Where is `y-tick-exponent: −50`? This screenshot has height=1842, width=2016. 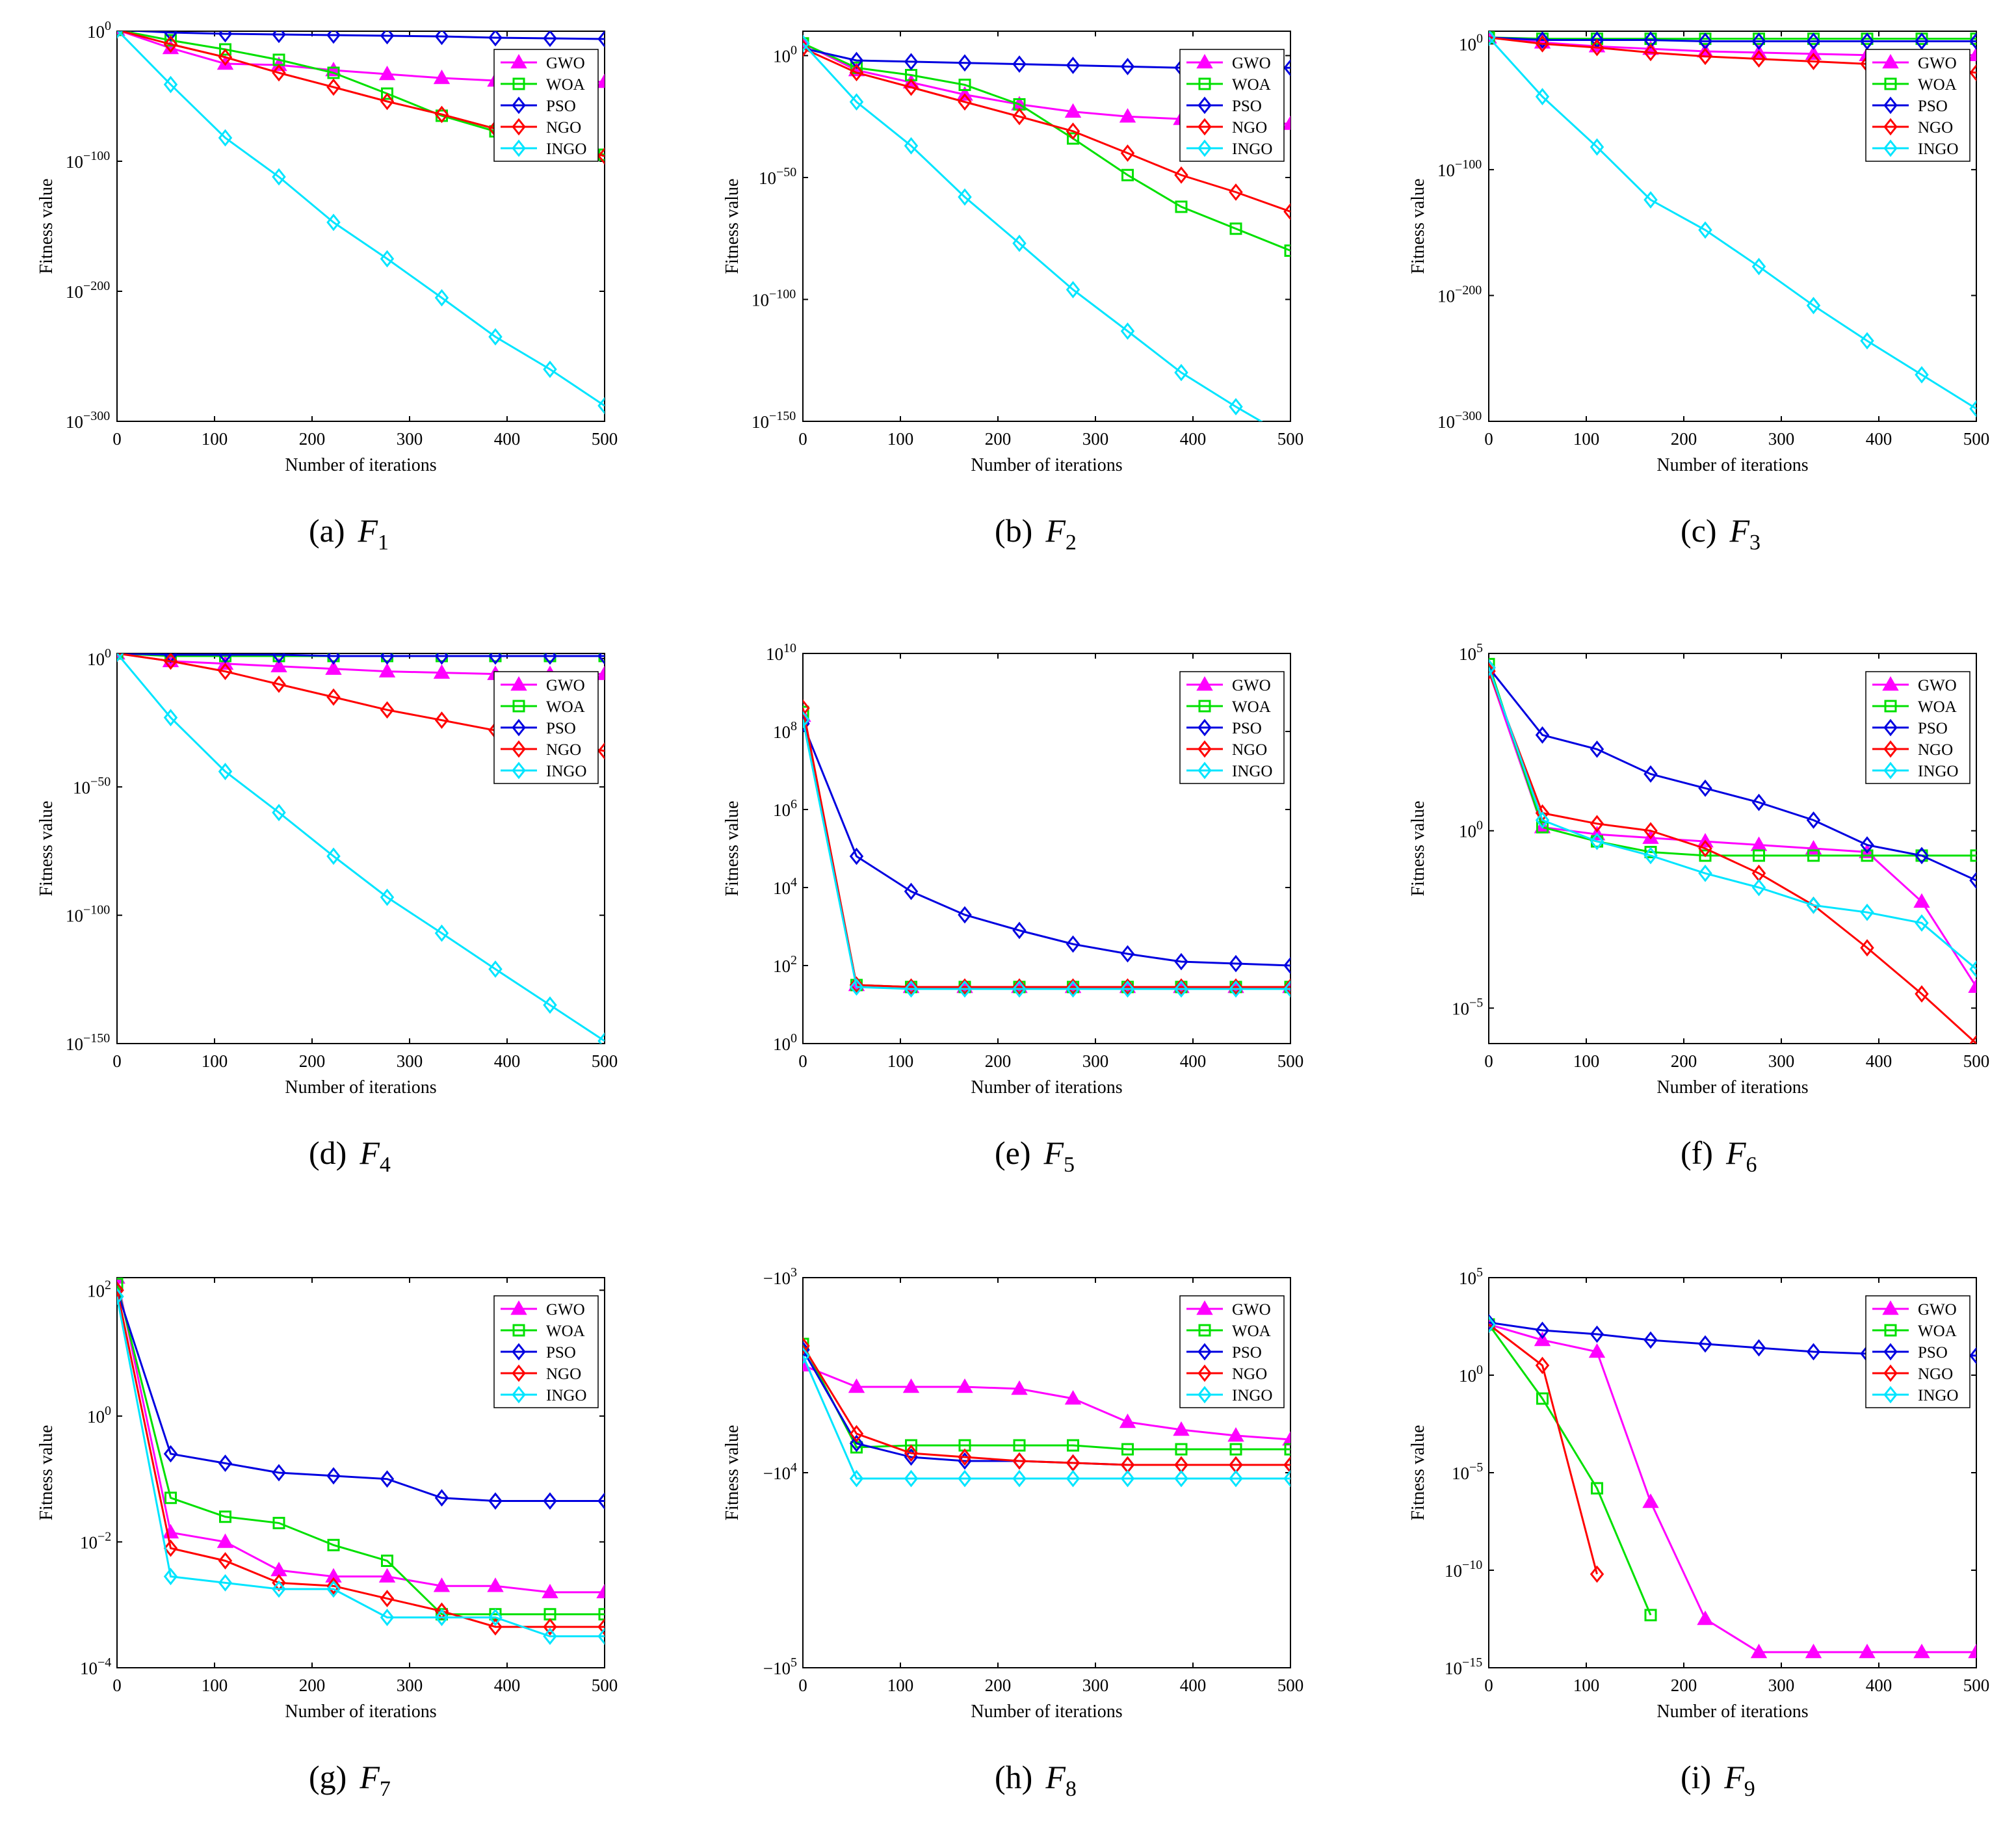
y-tick-exponent: −50 is located at coordinates (100, 781).